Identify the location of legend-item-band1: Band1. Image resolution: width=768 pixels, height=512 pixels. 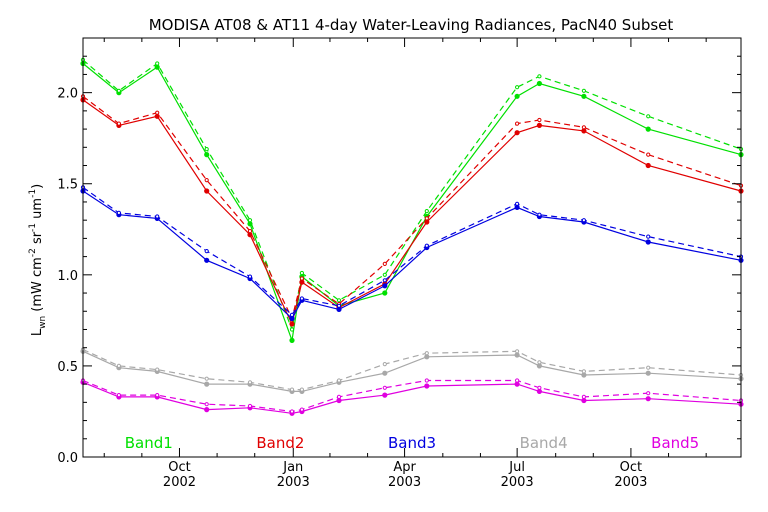
(149, 443).